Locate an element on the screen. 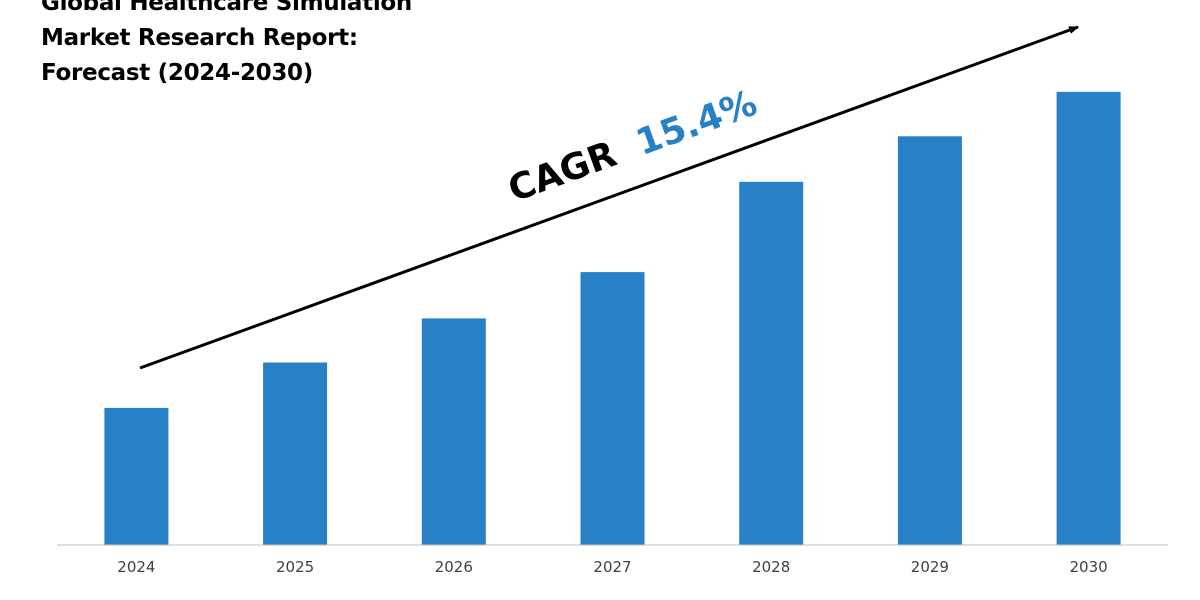 The height and width of the screenshot is (600, 1200). x-tick-label-2025: 2025 is located at coordinates (295, 567).